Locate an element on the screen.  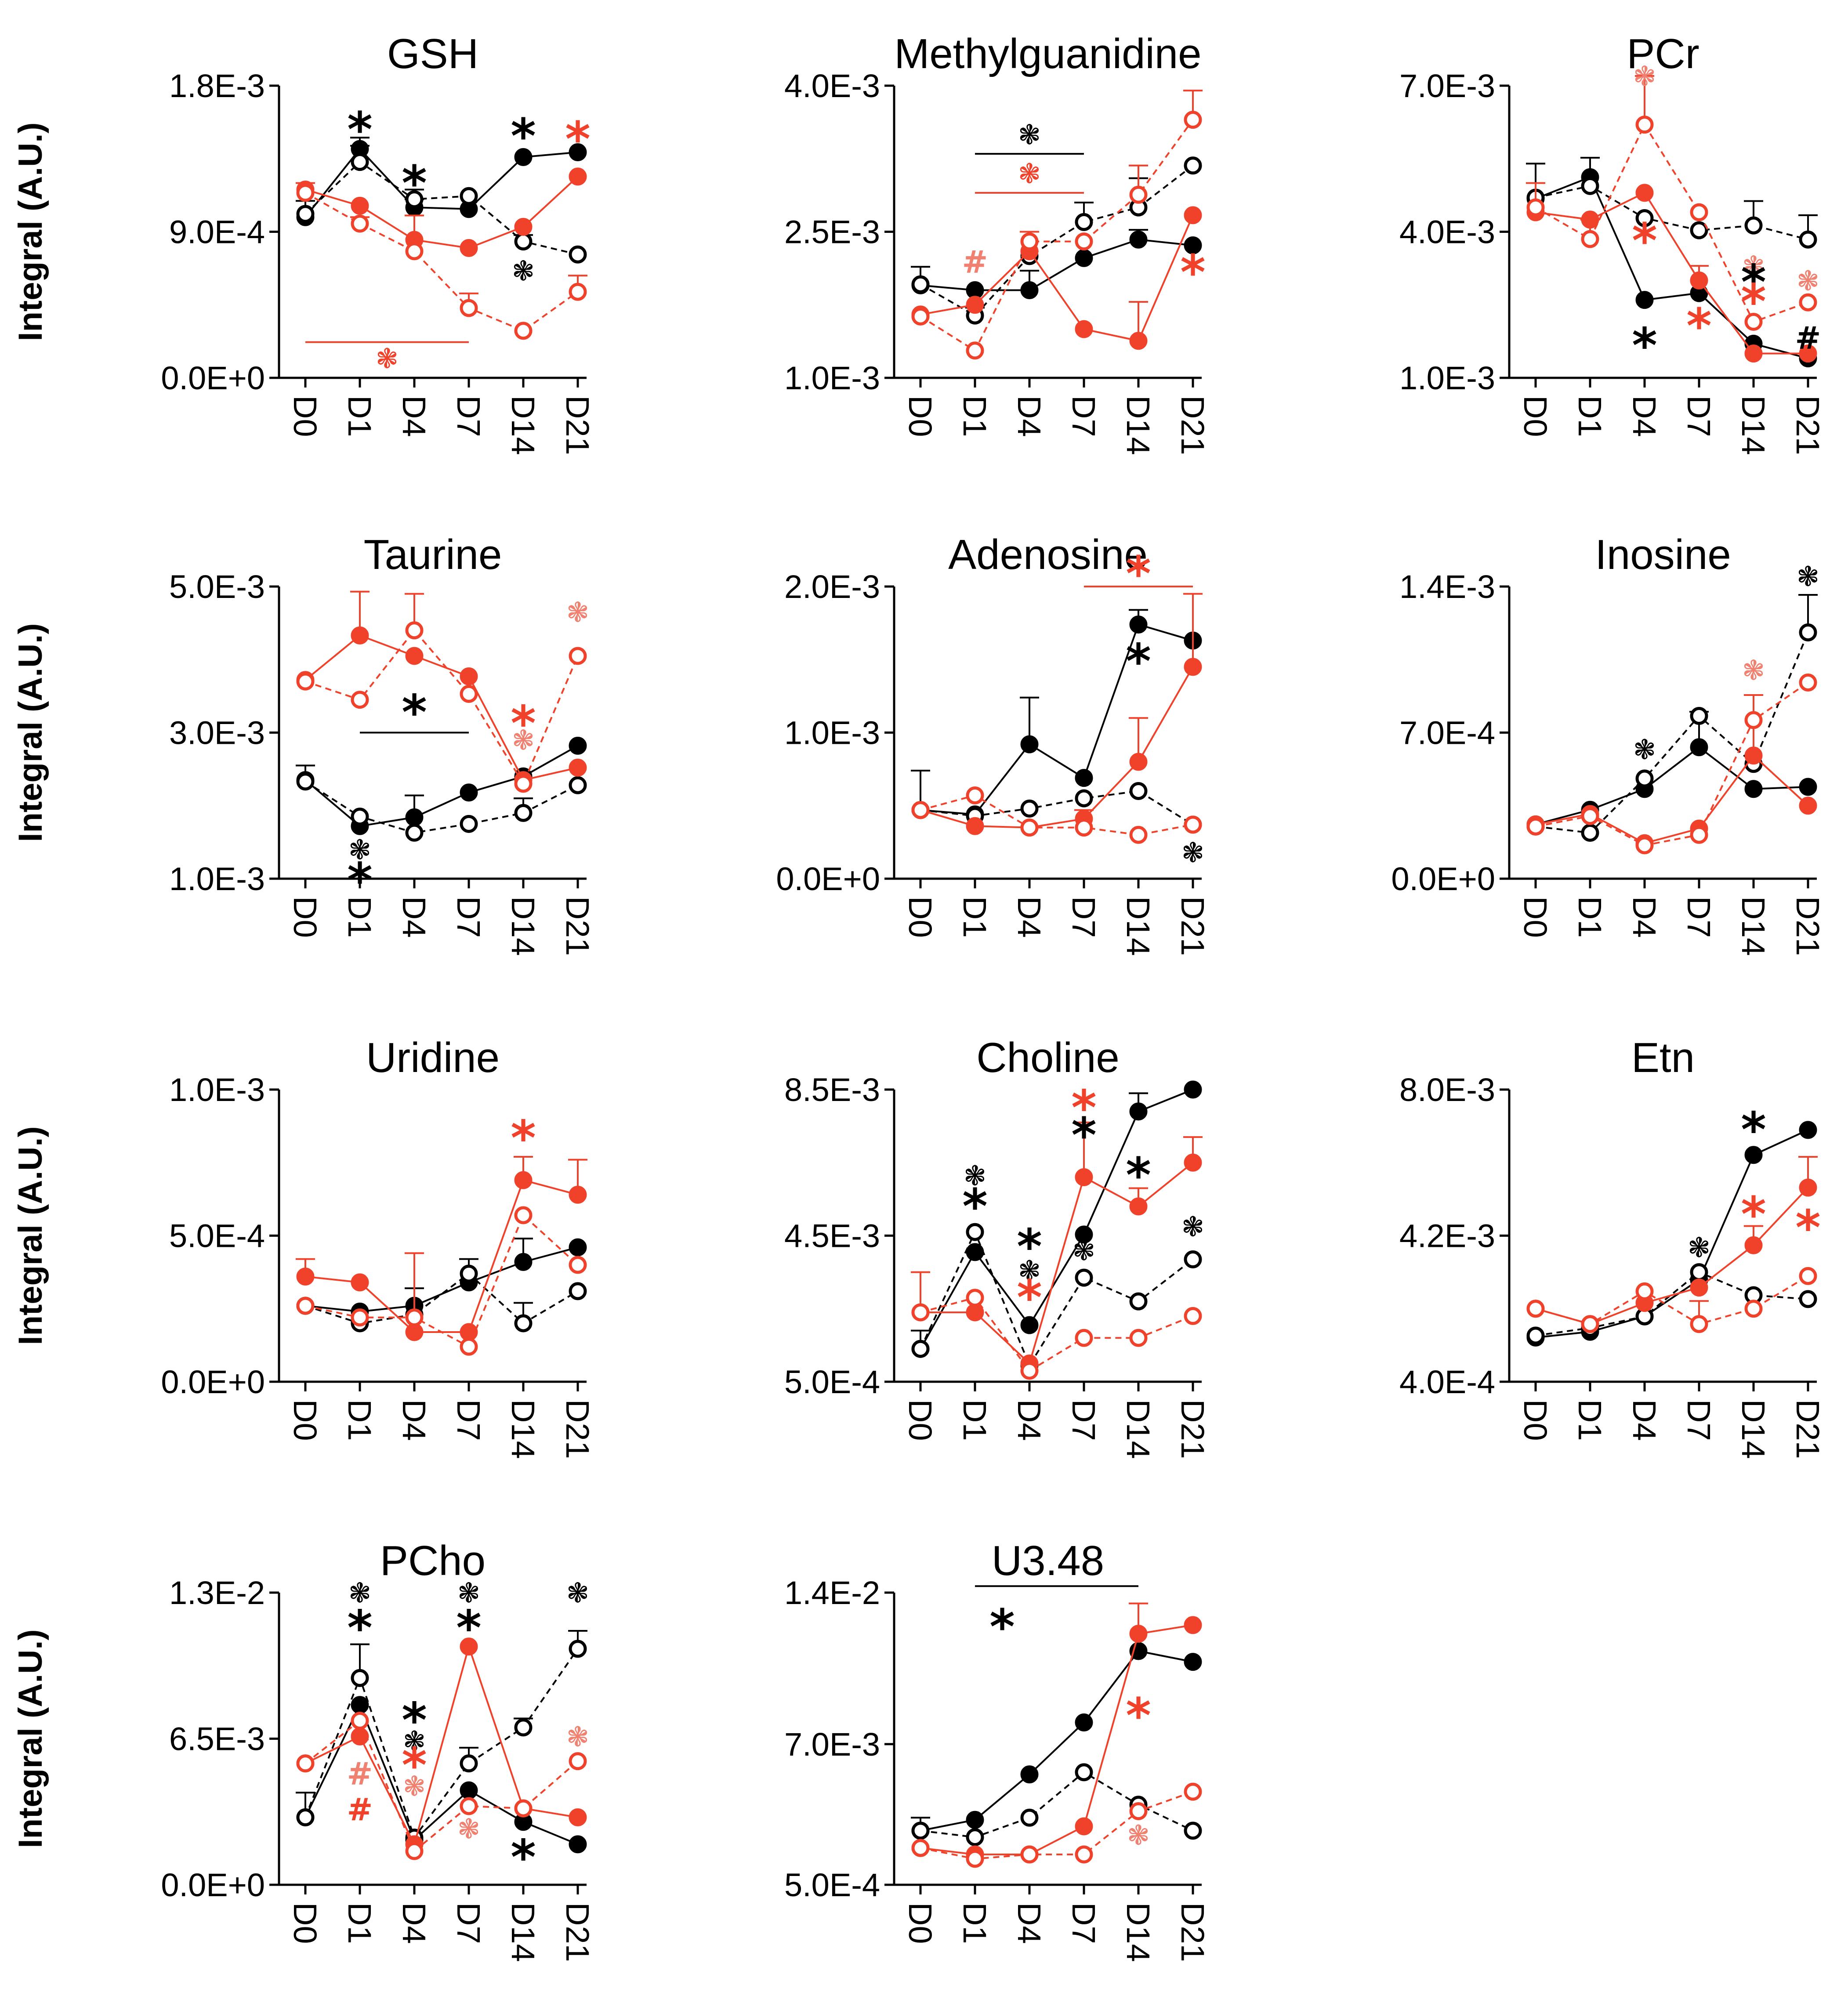
panel-title: Uridine is located at coordinates (433, 1057).